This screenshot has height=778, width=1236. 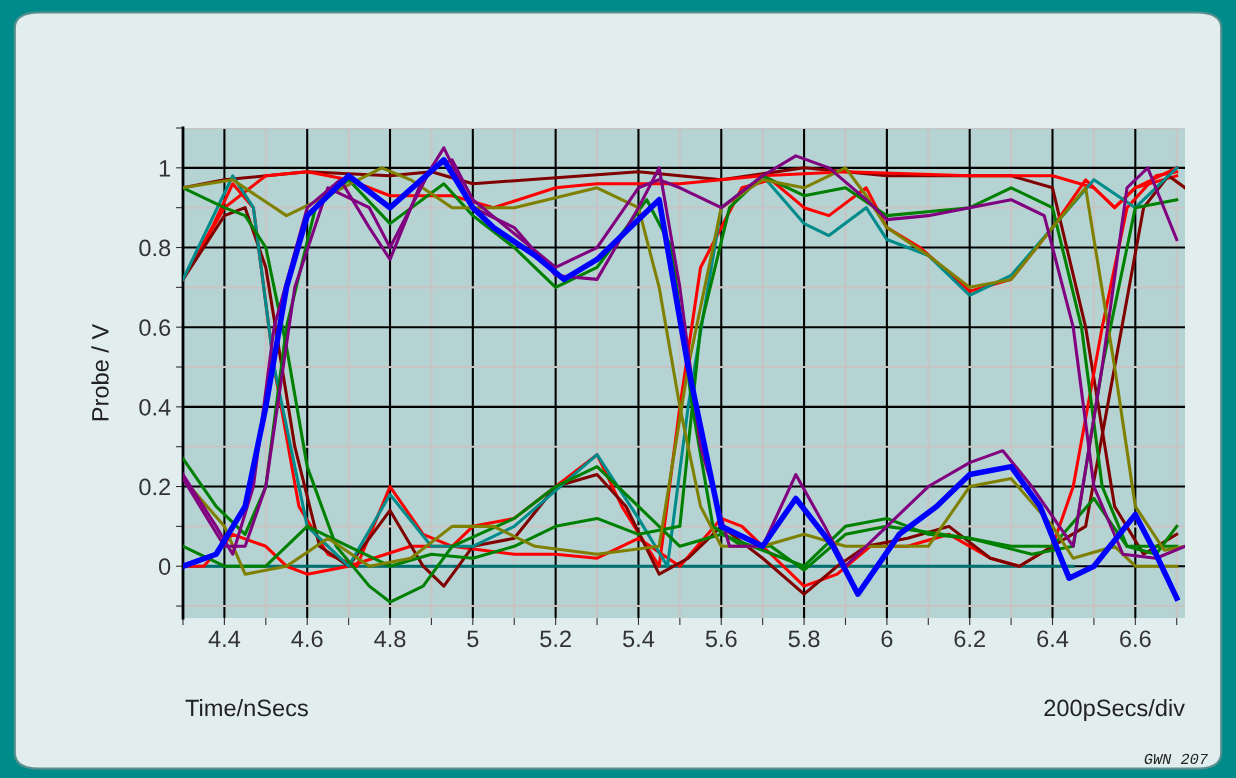 What do you see at coordinates (155, 248) in the screenshot?
I see `y-tick-label: 0.8` at bounding box center [155, 248].